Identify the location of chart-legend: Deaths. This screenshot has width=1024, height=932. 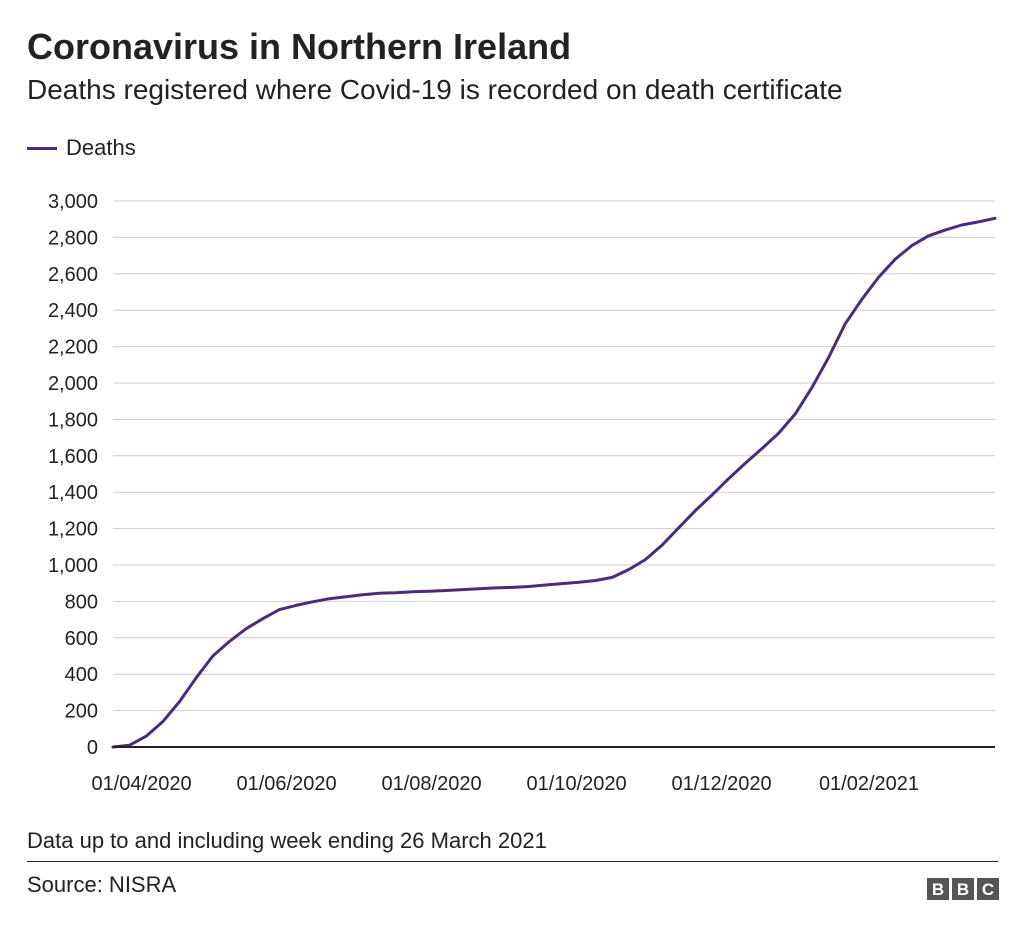
(81, 148).